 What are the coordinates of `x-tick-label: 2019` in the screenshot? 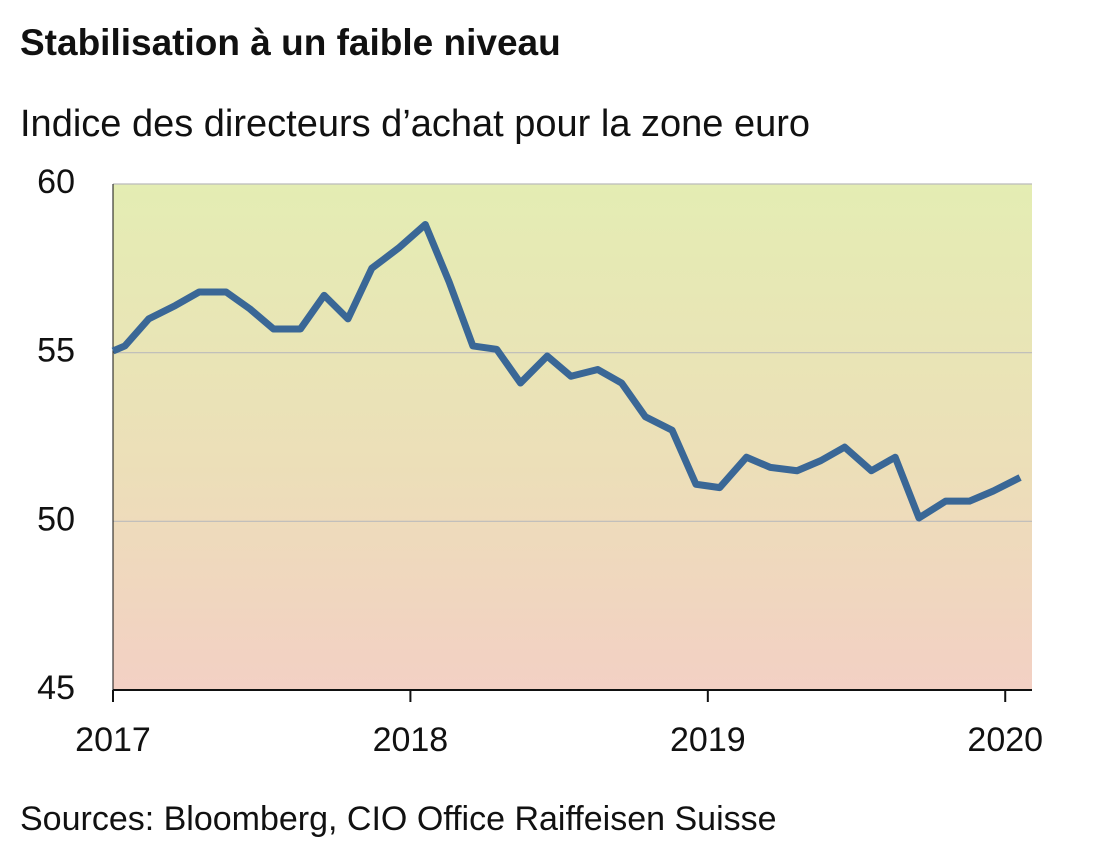 It's located at (708, 740).